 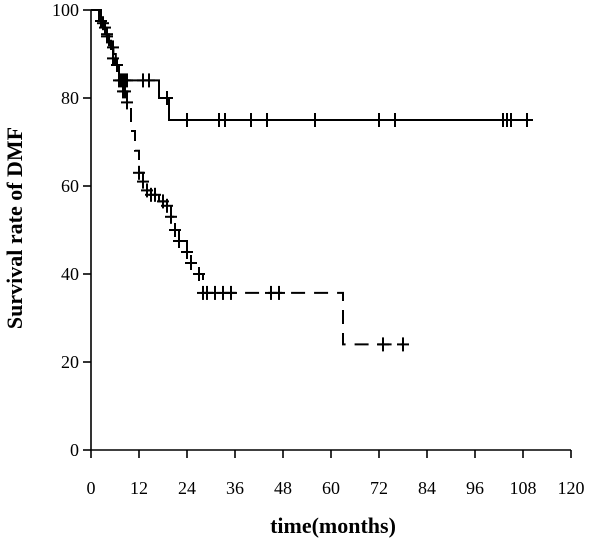 I want to click on y-tick-label: 0, so click(x=74, y=450).